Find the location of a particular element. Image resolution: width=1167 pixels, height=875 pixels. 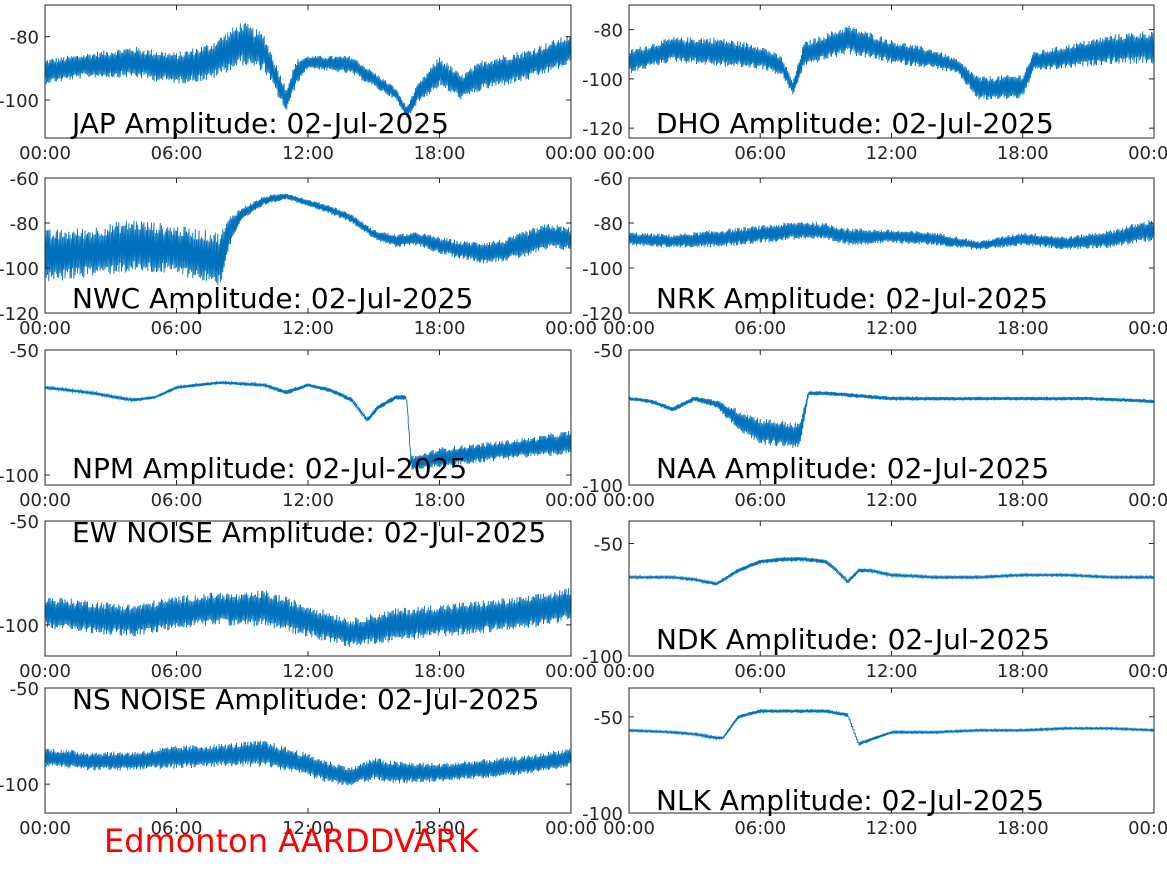

chart-title: NRK Amplitude: 02-Jul-2025 is located at coordinates (852, 298).